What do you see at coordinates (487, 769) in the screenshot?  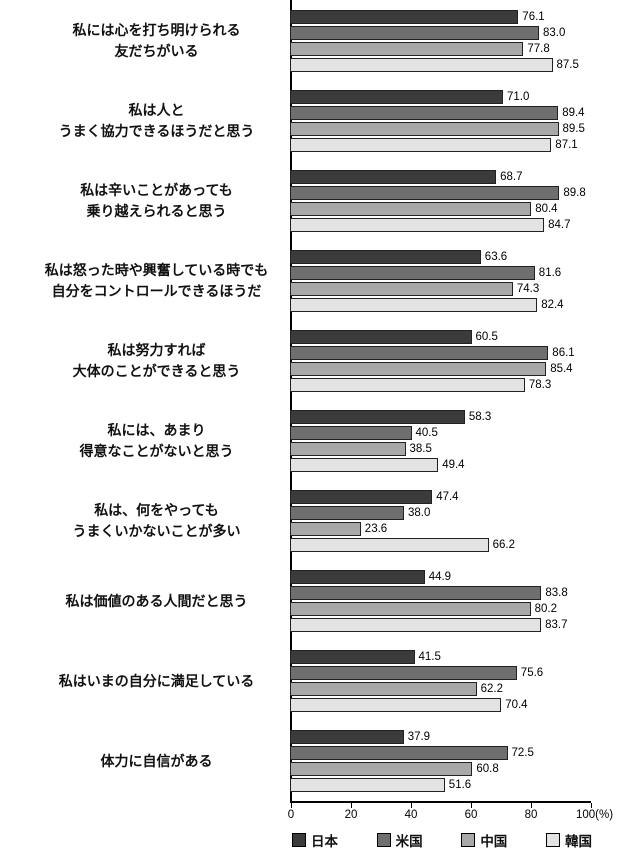 I see `bar-value-label: 60.8` at bounding box center [487, 769].